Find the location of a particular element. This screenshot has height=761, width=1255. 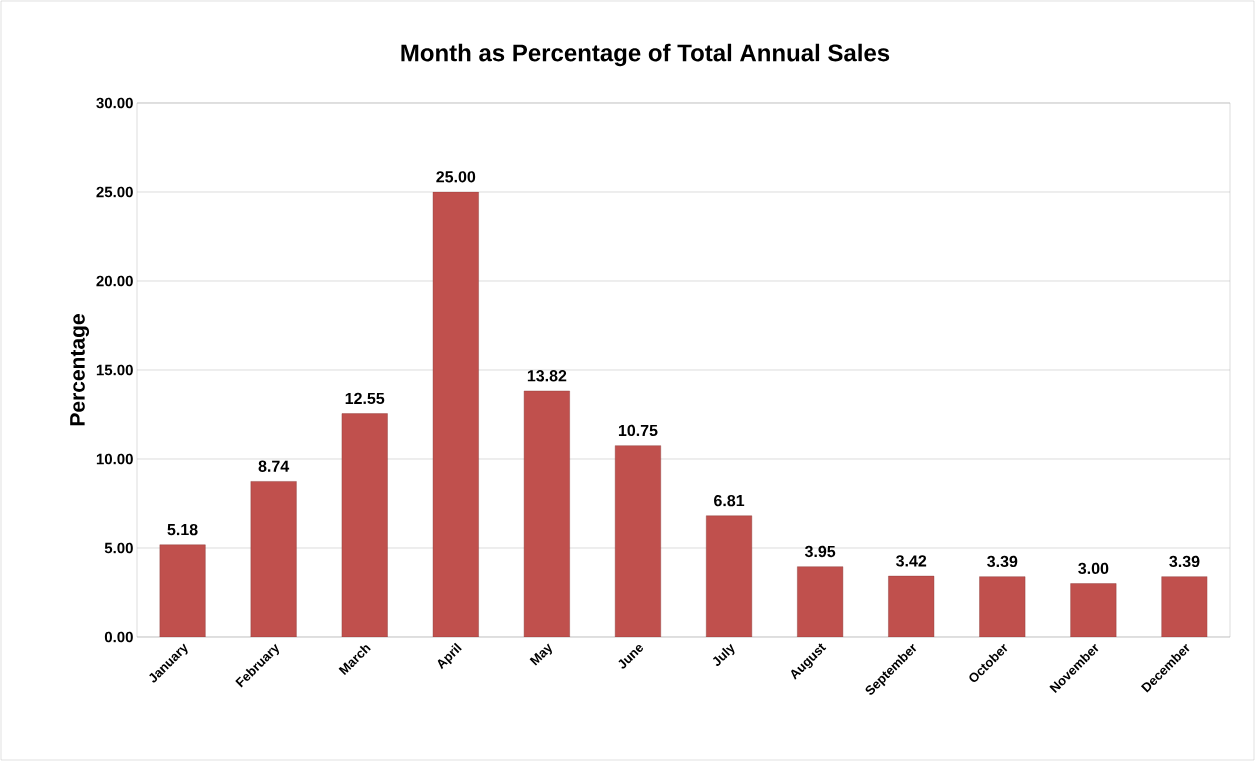

data-label: 3.42 is located at coordinates (911, 561).